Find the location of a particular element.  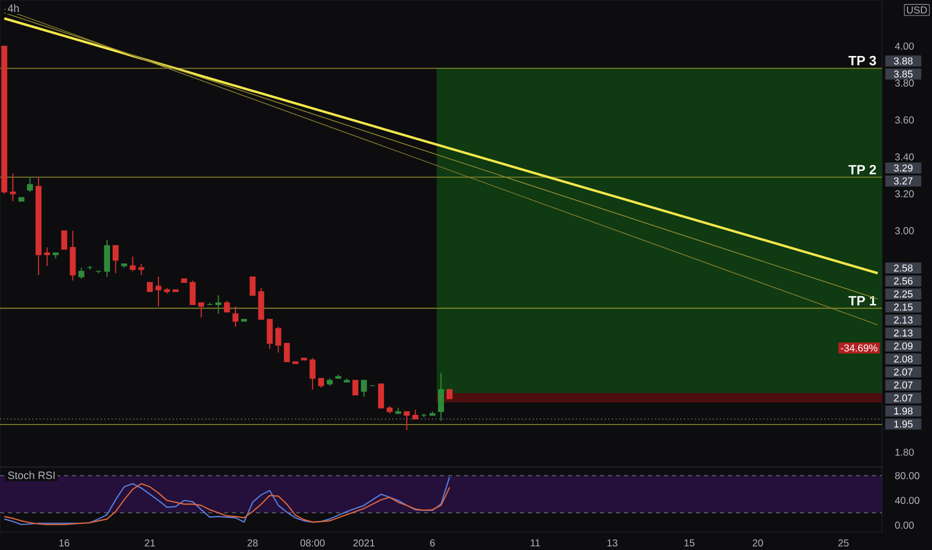

x-tick-label: 2021 is located at coordinates (364, 542).